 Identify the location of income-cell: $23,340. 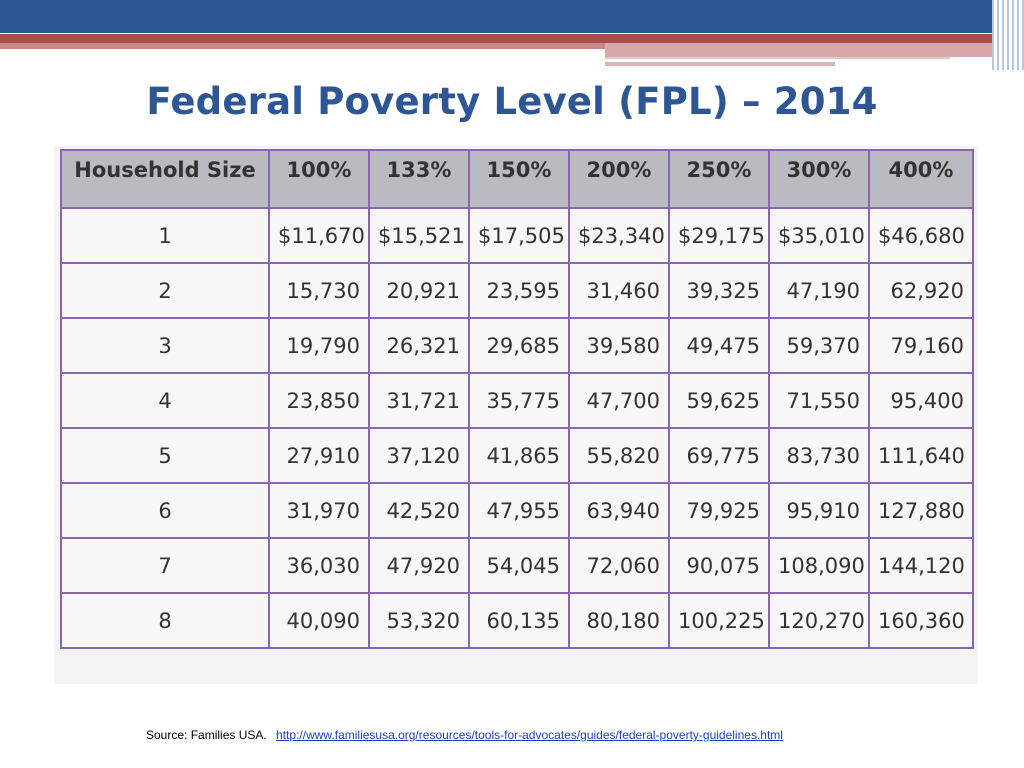
(619, 235).